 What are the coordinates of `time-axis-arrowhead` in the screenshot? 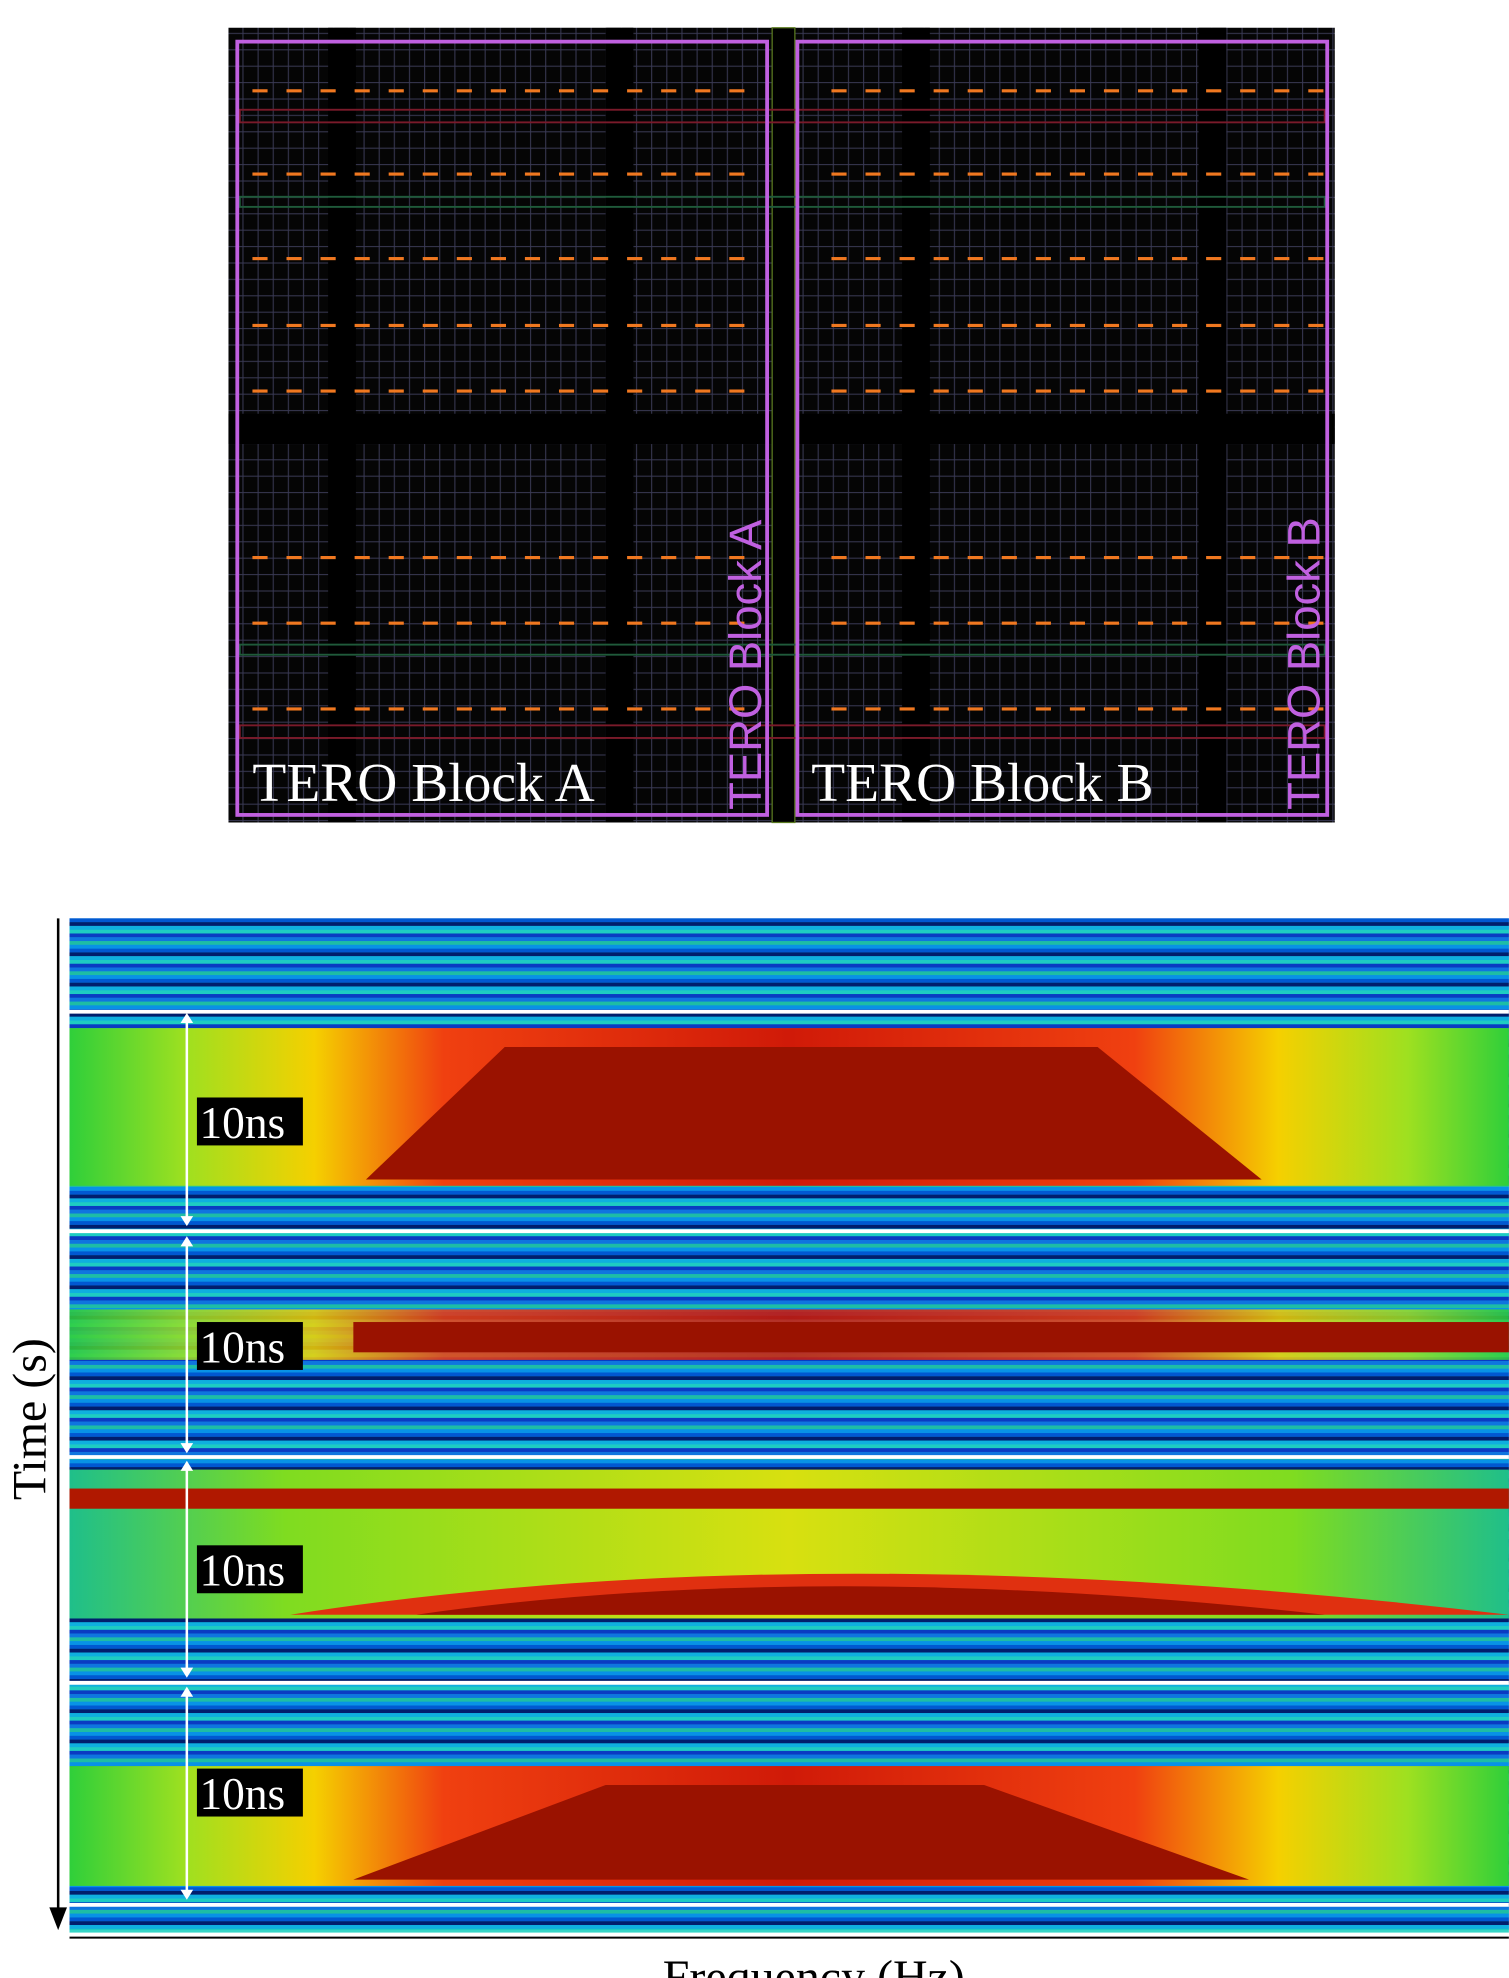 It's located at (58, 1919).